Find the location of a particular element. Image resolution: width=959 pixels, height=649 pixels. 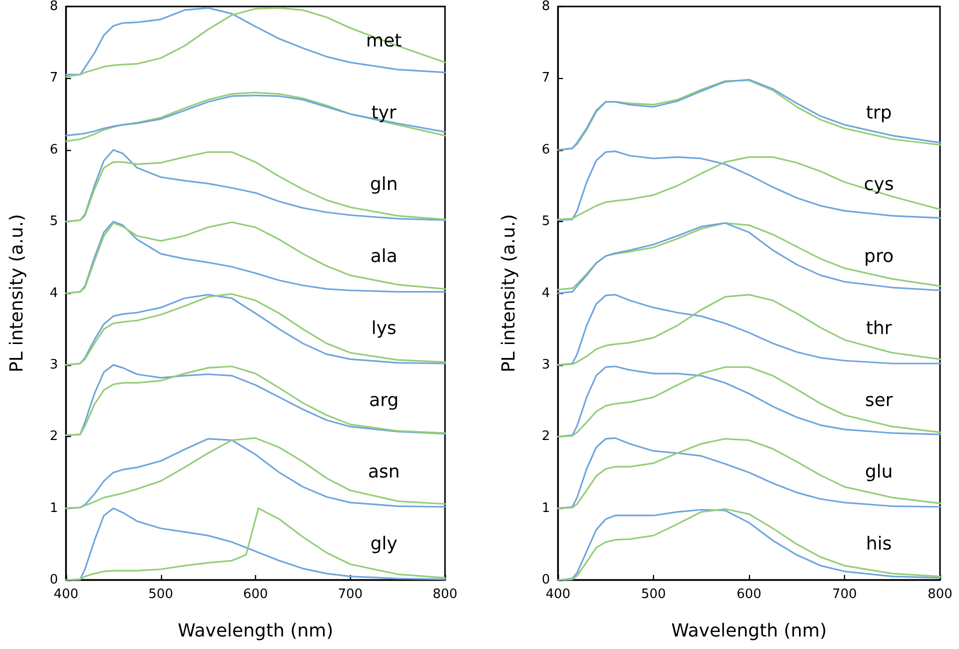

annotation: thr is located at coordinates (879, 328).